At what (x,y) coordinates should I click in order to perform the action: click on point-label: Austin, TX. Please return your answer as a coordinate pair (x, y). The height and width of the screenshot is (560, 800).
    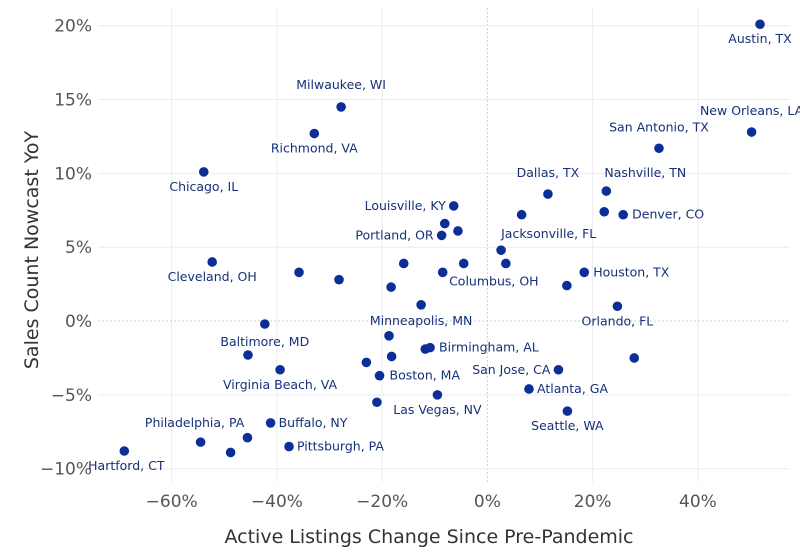
    Looking at the image, I should click on (760, 38).